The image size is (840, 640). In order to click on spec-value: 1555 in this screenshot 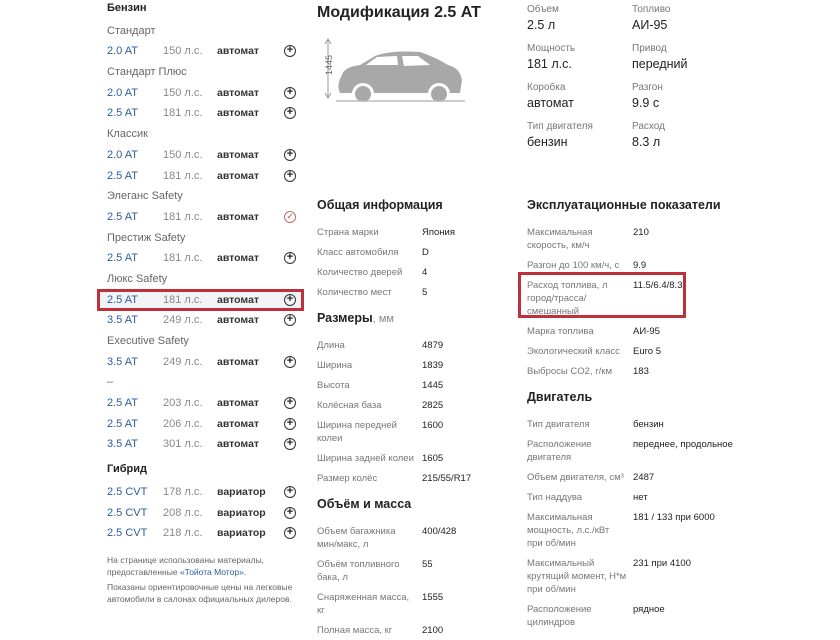, I will do `click(433, 597)`.